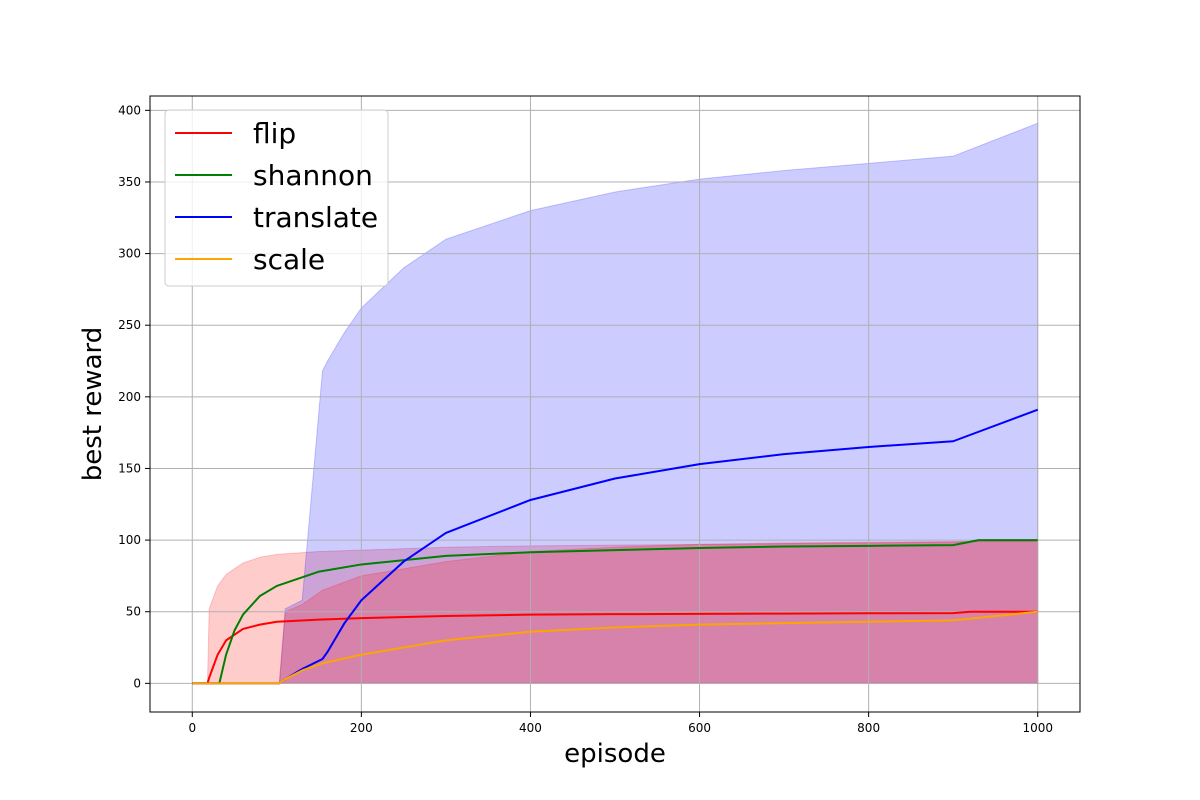 The height and width of the screenshot is (800, 1200). Describe the element at coordinates (192, 728) in the screenshot. I see `x-tick-label: 0` at that location.